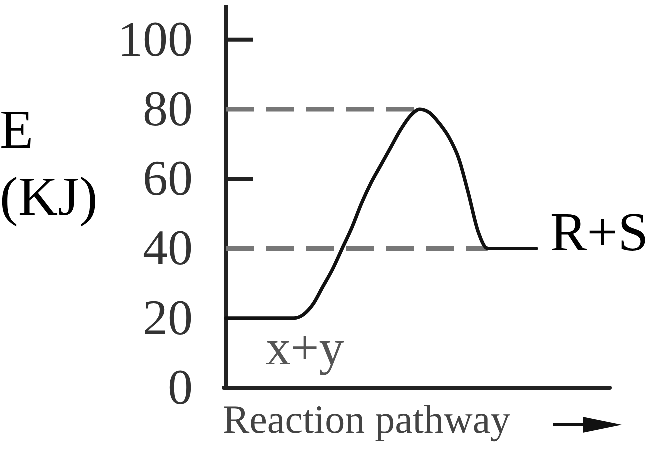 The height and width of the screenshot is (449, 651). I want to click on y-tick-label: 0, so click(180, 387).